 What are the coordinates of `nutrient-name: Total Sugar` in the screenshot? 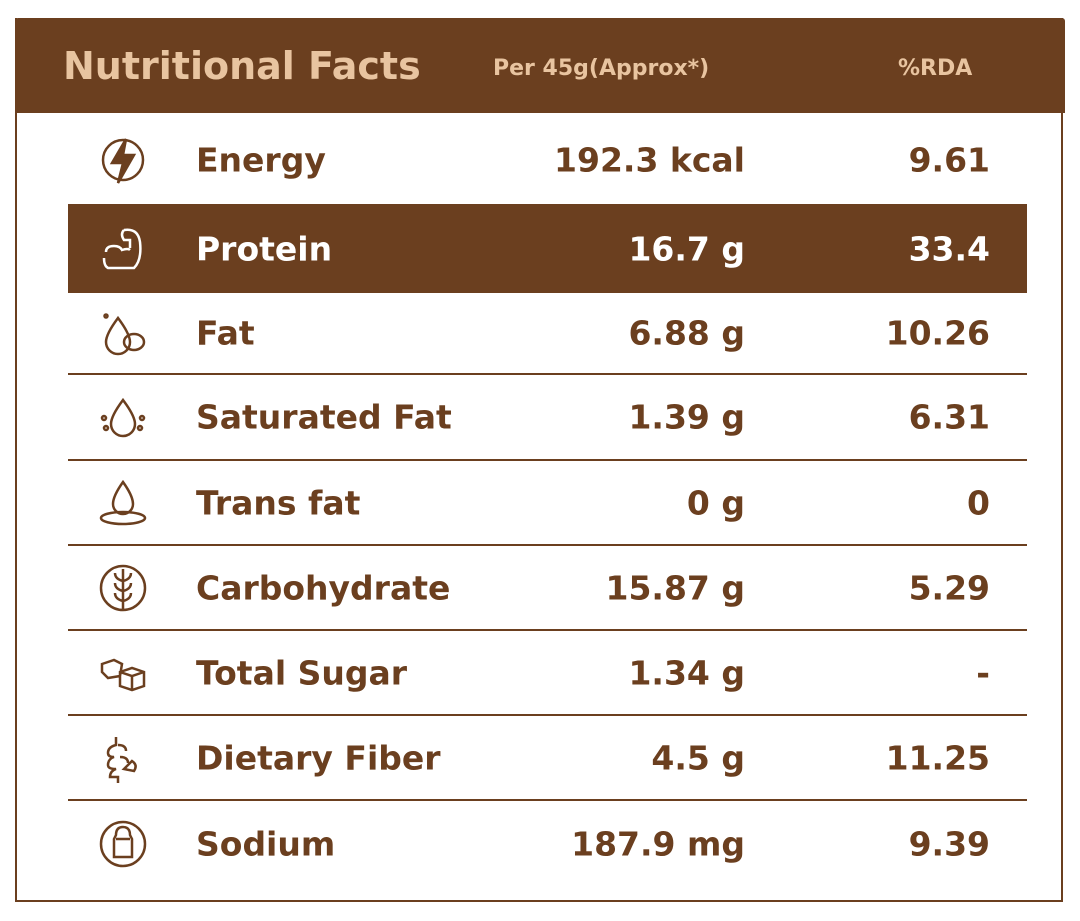 It's located at (302, 672).